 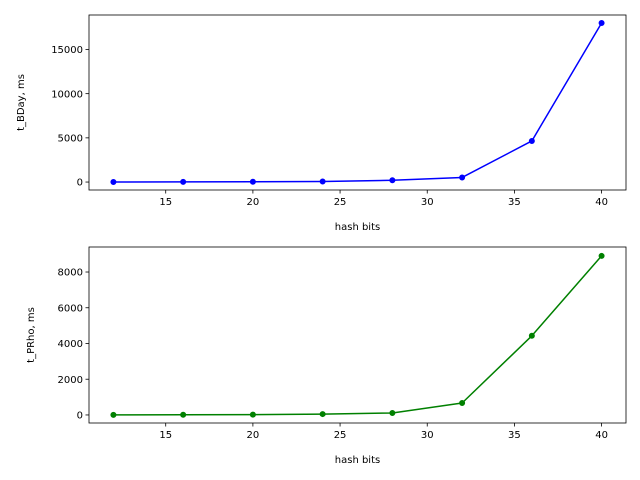 I want to click on bday-y-tick-label: 15000, so click(x=67, y=50).